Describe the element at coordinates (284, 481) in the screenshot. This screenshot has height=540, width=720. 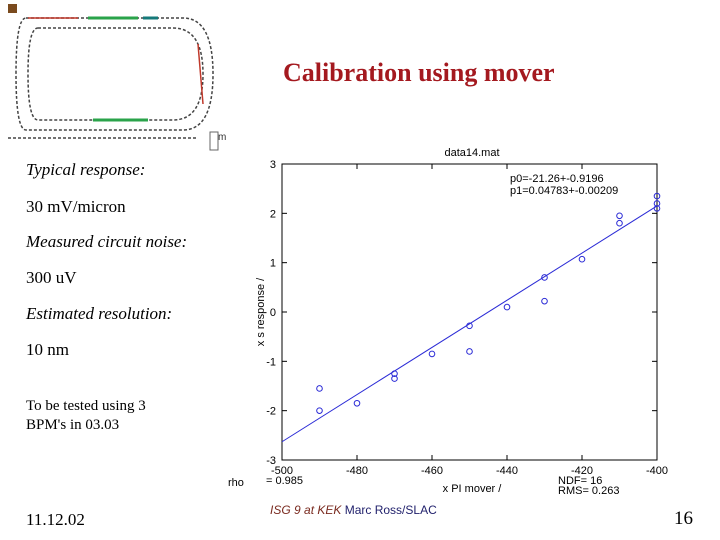
I see `rho-value: = 0.985` at that location.